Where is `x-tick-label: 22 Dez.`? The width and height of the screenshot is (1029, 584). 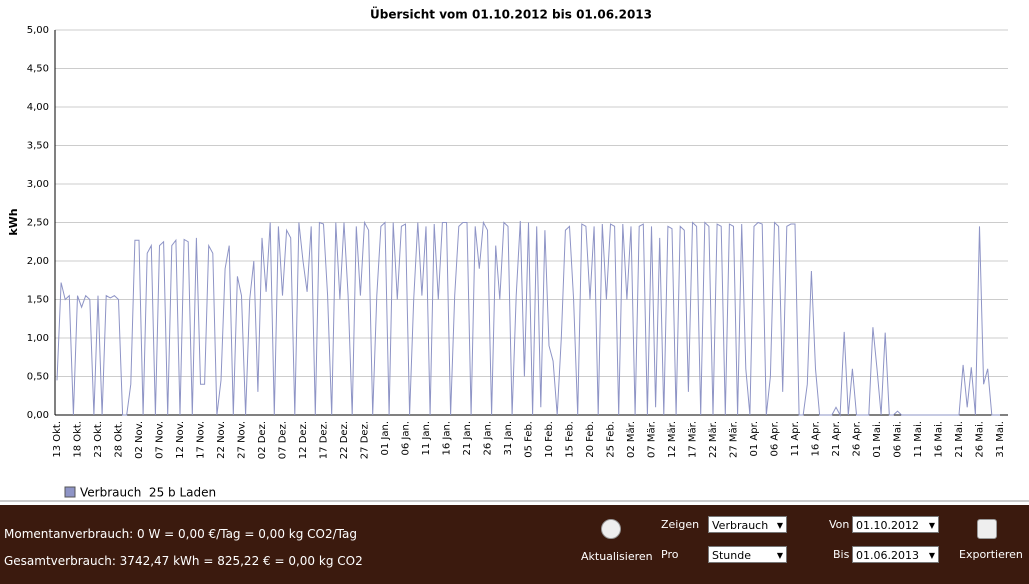
x-tick-label: 22 Dez. is located at coordinates (344, 440).